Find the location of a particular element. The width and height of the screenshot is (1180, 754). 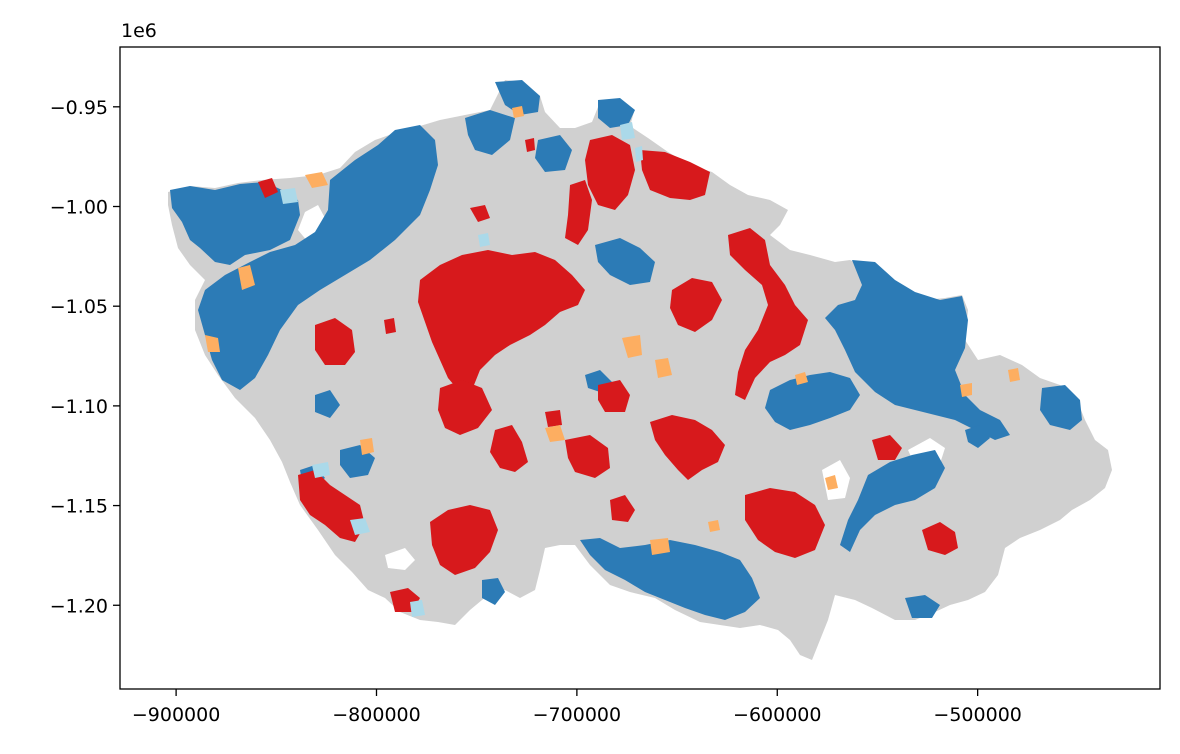

x-tick-label: −600000 is located at coordinates (777, 715).